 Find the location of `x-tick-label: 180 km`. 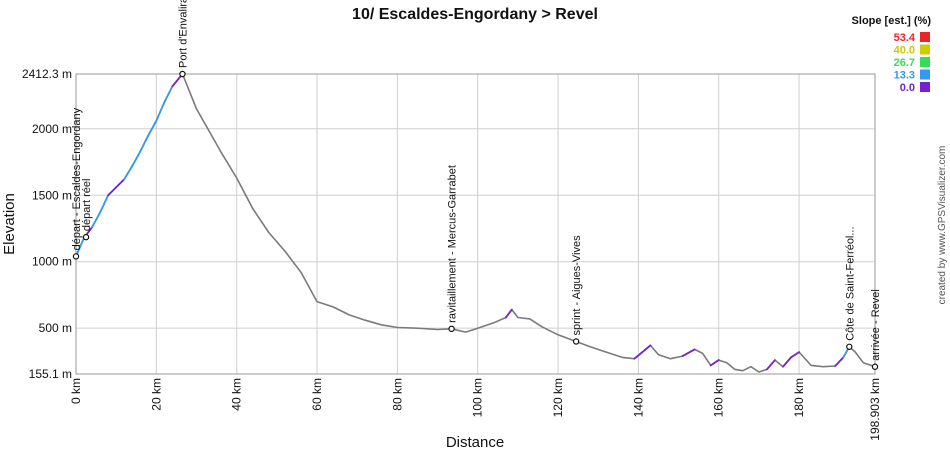

x-tick-label: 180 km is located at coordinates (799, 397).